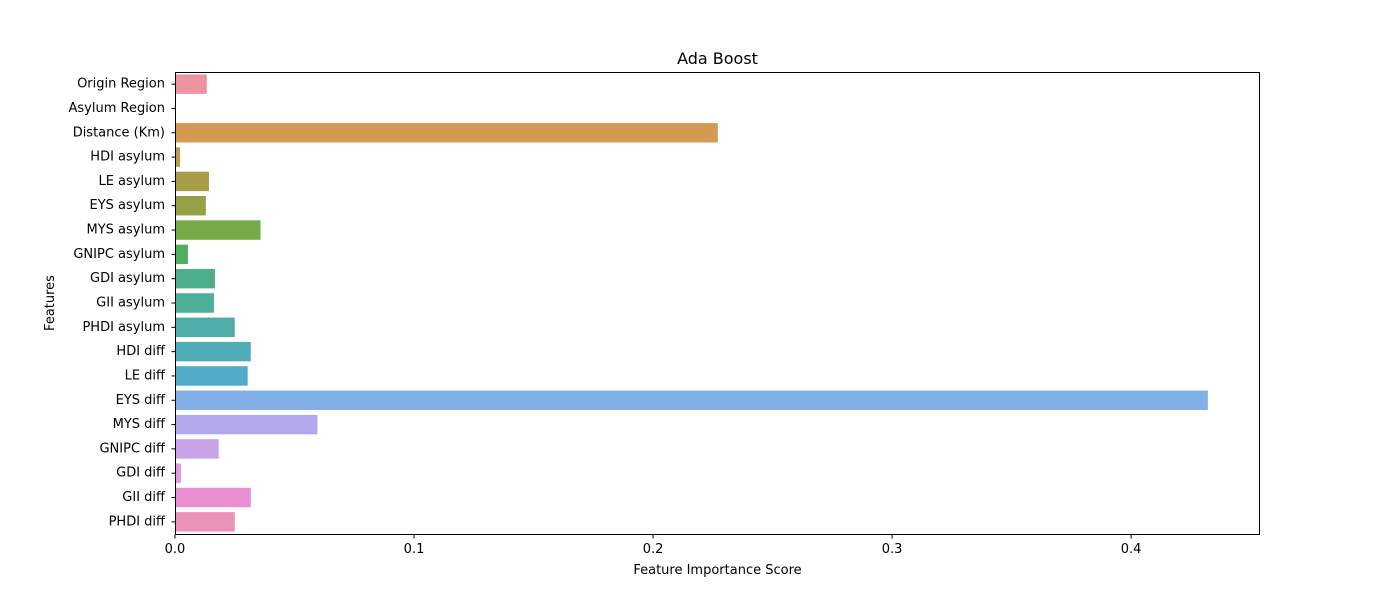 The width and height of the screenshot is (1400, 600). What do you see at coordinates (892, 549) in the screenshot?
I see `x-tick-label: 0.3` at bounding box center [892, 549].